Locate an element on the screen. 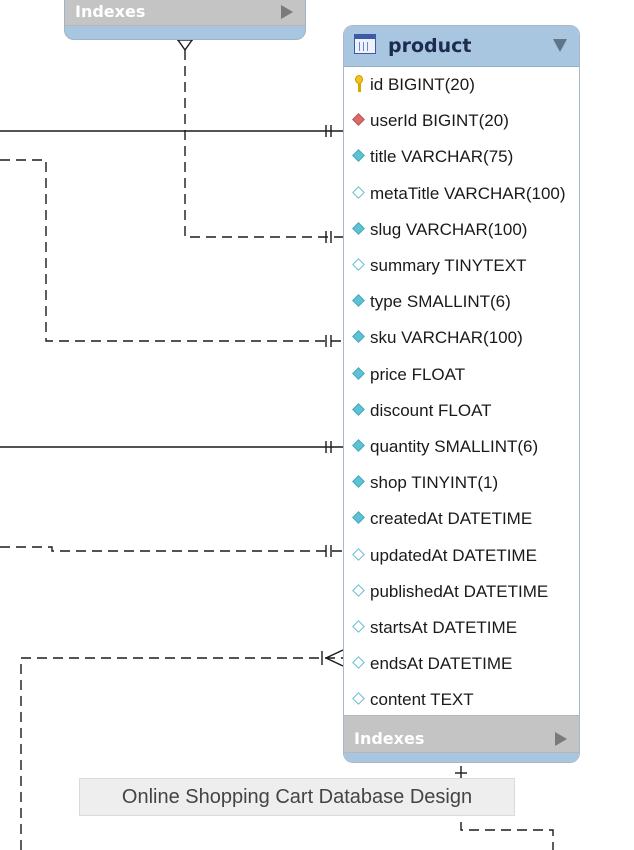  column-label: id BIGINT(20) is located at coordinates (422, 84).